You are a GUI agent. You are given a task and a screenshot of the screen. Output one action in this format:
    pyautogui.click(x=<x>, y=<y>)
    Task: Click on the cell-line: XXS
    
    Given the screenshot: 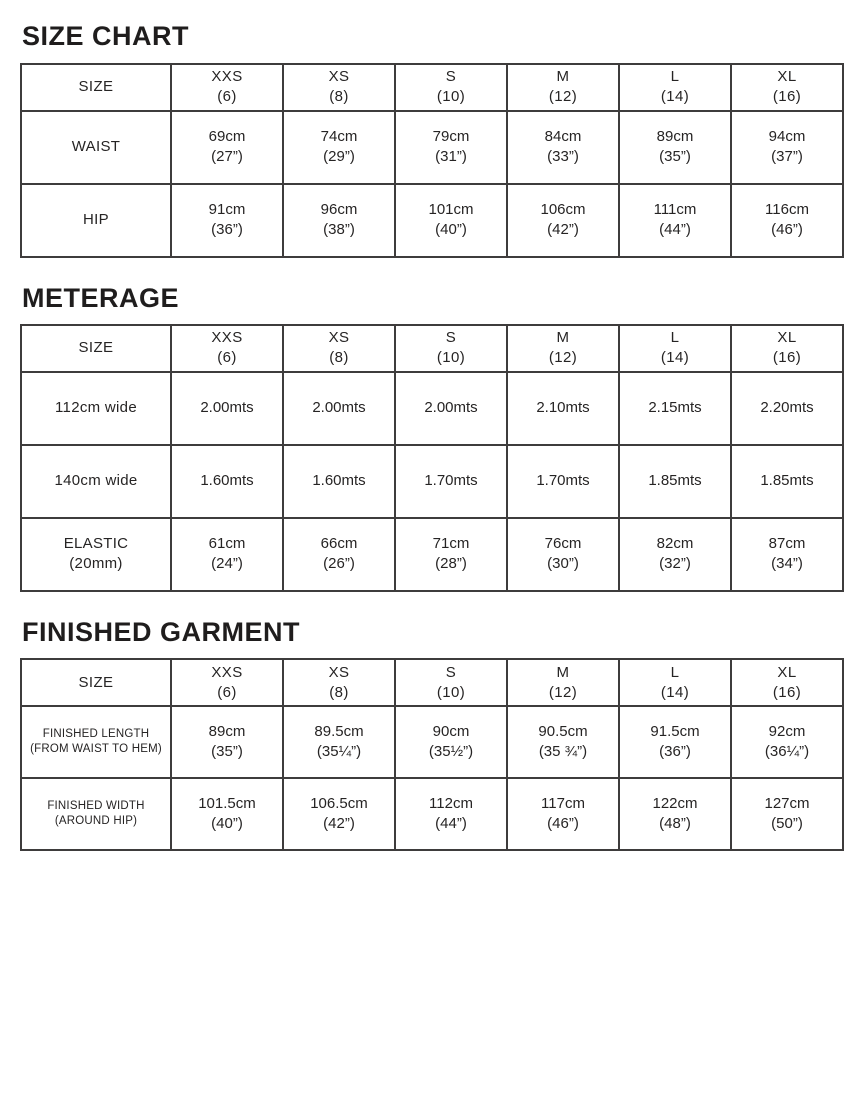 What is the action you would take?
    pyautogui.click(x=227, y=77)
    